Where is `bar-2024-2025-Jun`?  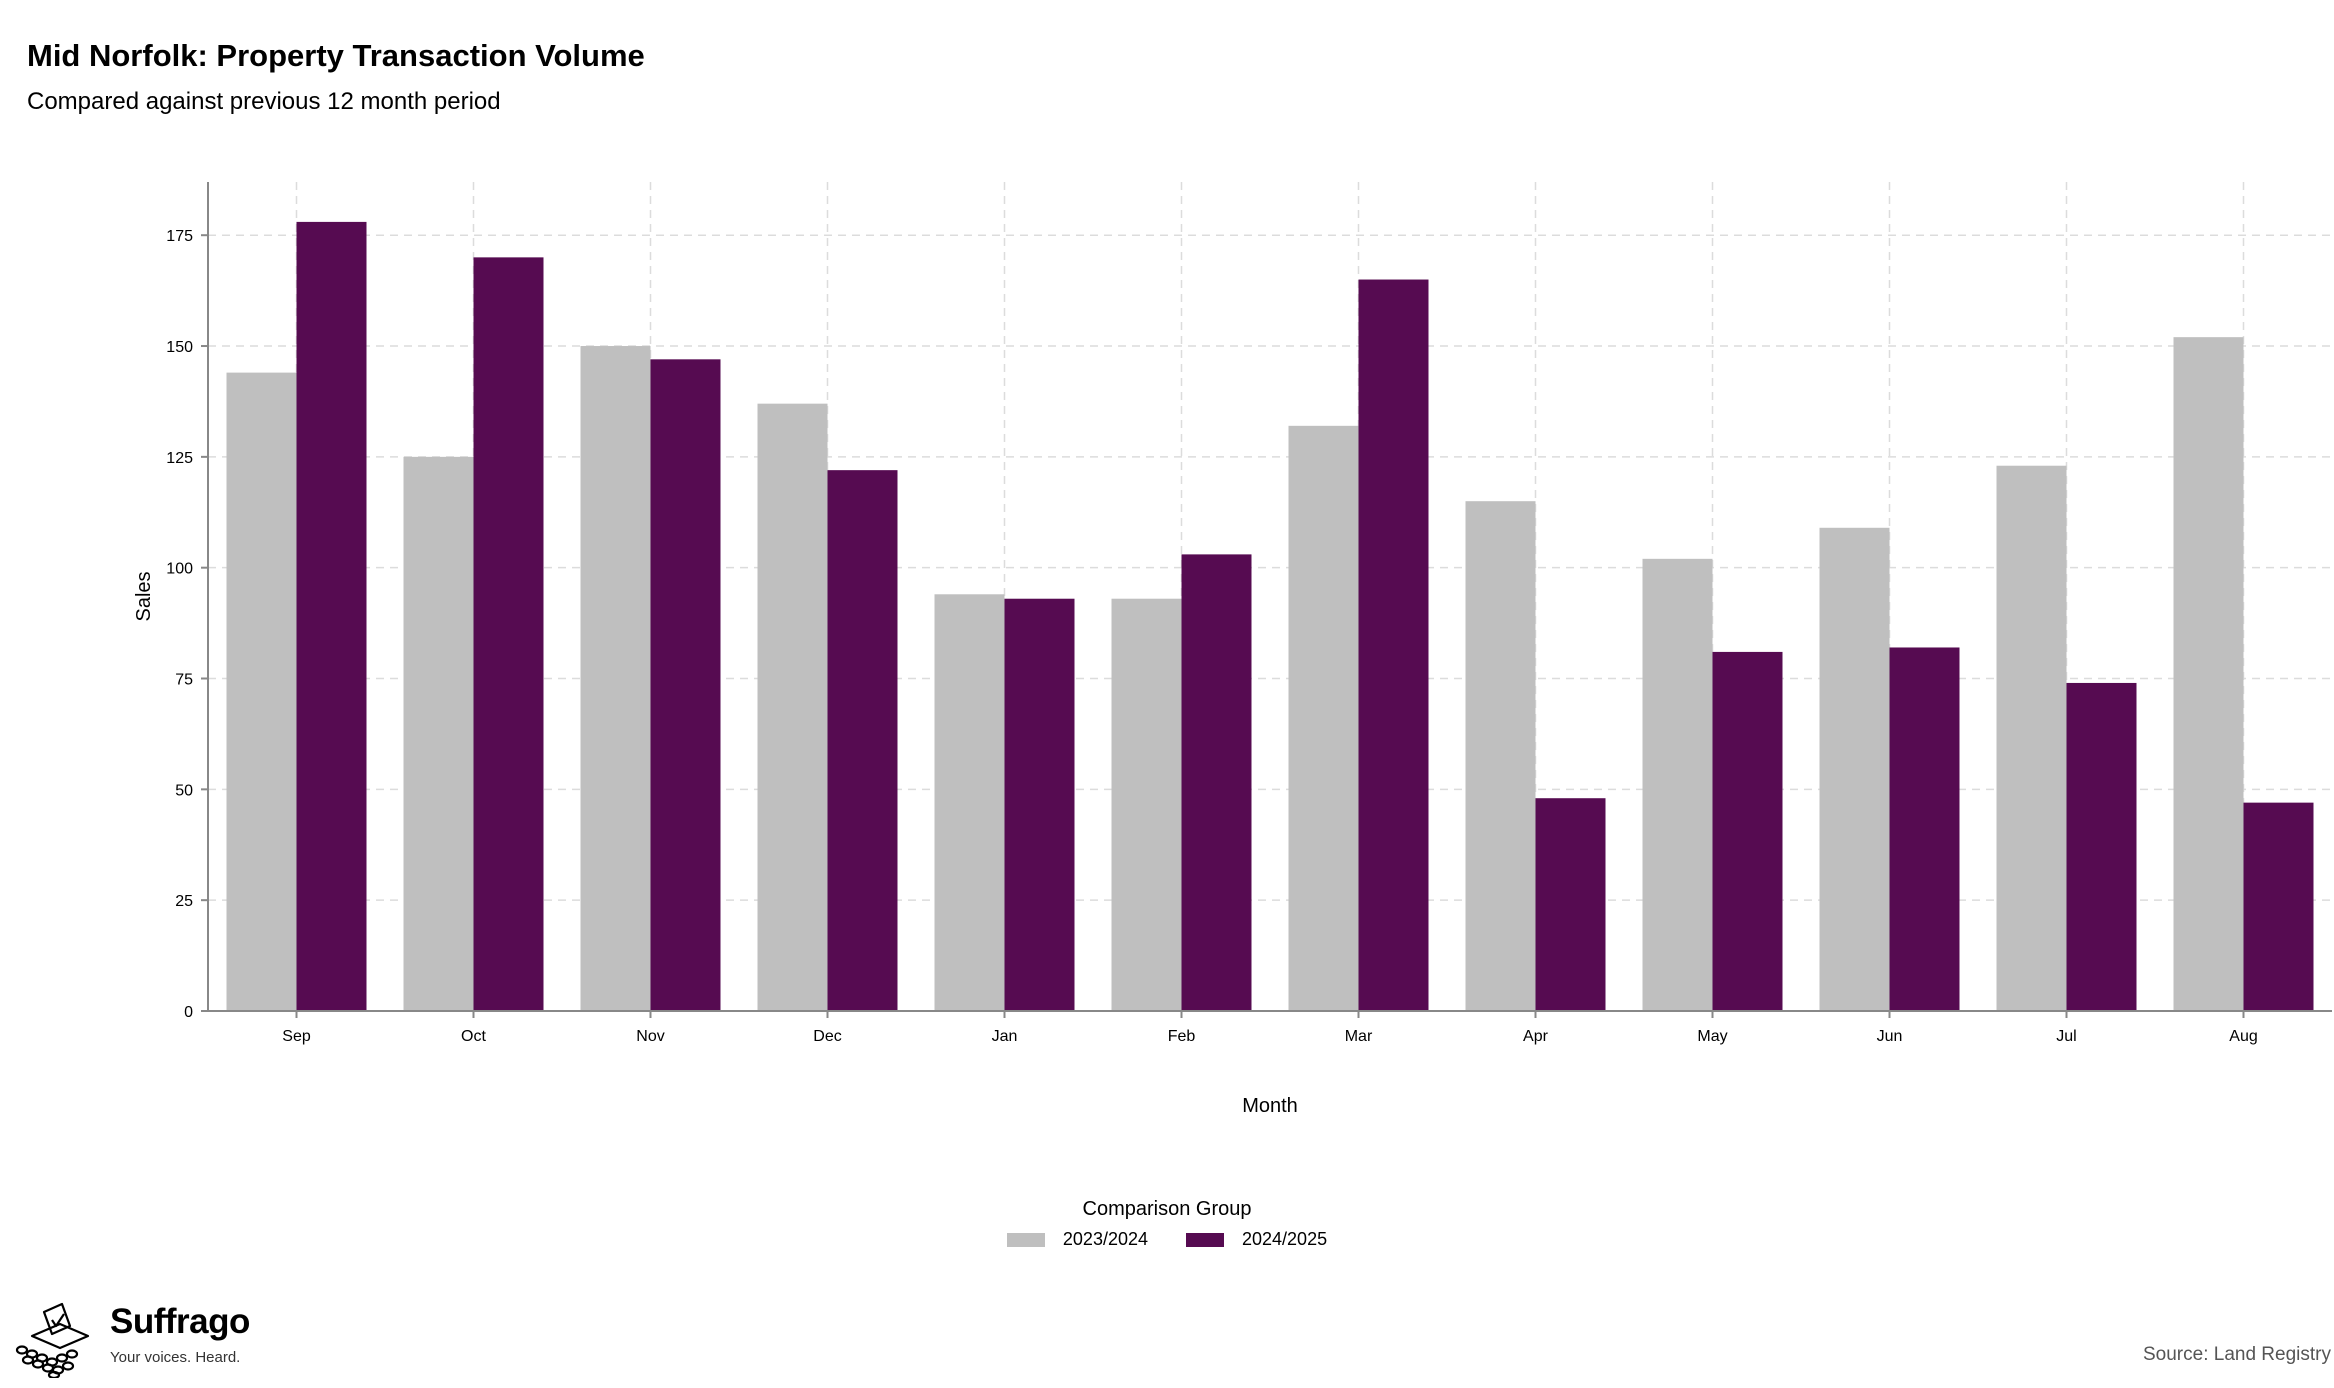 bar-2024-2025-Jun is located at coordinates (1924, 829).